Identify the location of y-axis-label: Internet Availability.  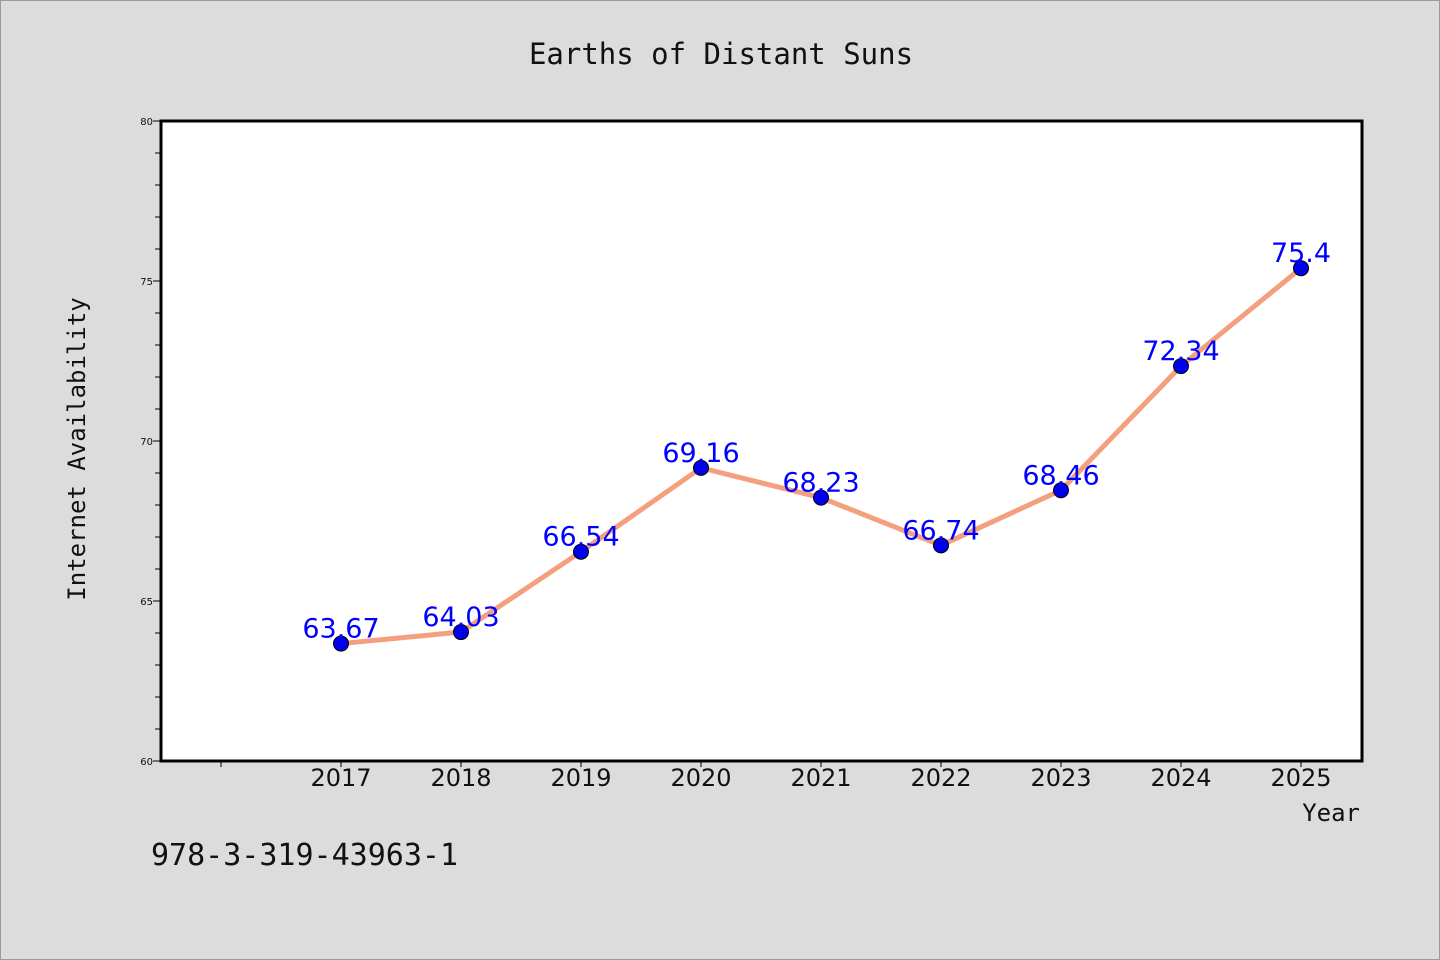
(77, 448).